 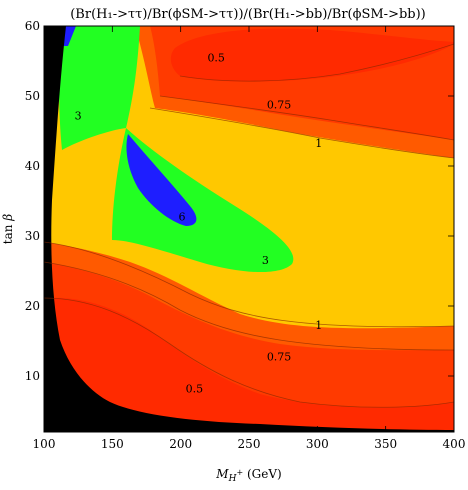 I want to click on x-axis-label: MH+ (GeV), so click(x=248, y=475).